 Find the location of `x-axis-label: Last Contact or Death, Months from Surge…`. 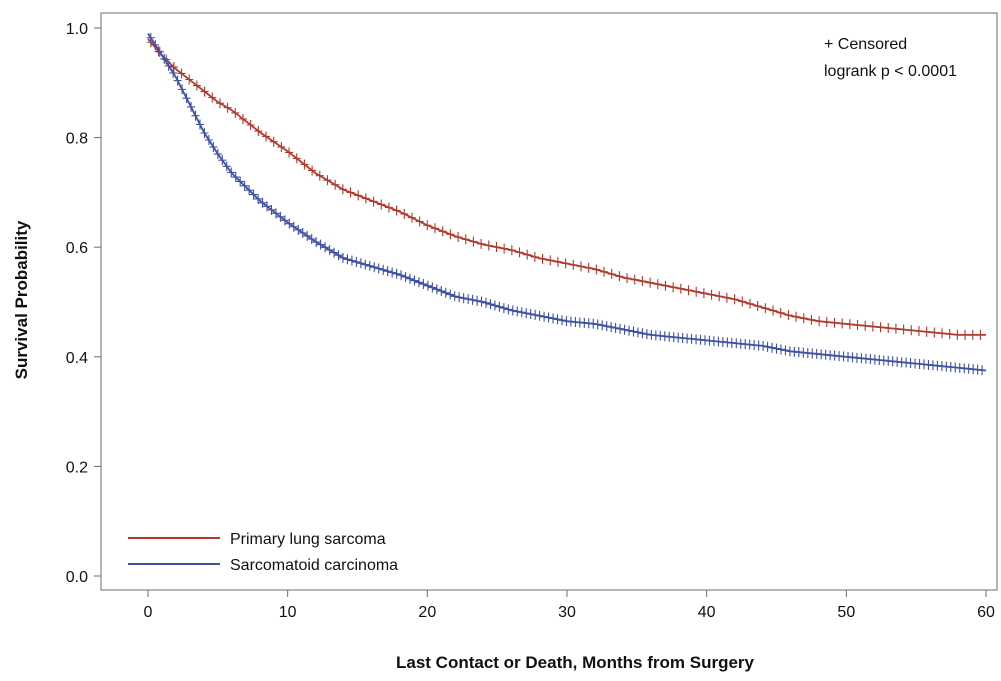

x-axis-label: Last Contact or Death, Months from Surge… is located at coordinates (575, 662).